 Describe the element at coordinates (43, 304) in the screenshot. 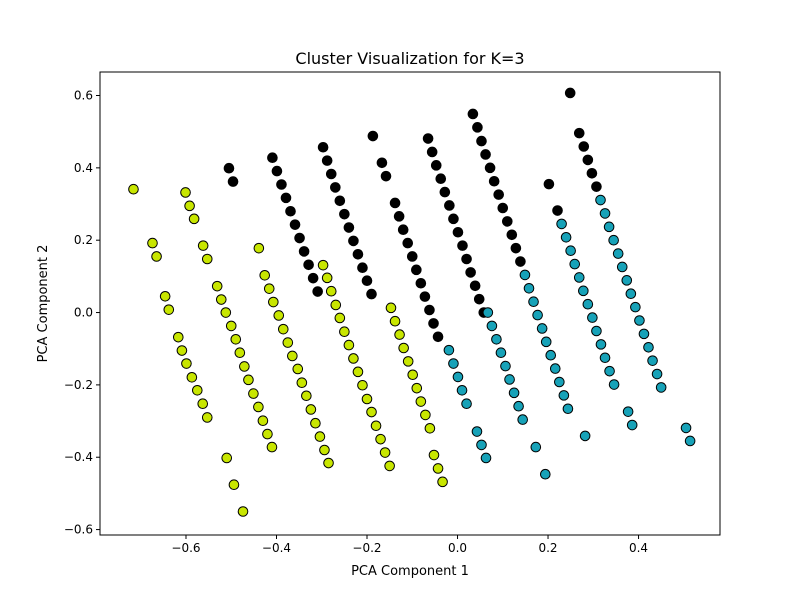

I see `y-axis-label: PCA Component 2` at that location.